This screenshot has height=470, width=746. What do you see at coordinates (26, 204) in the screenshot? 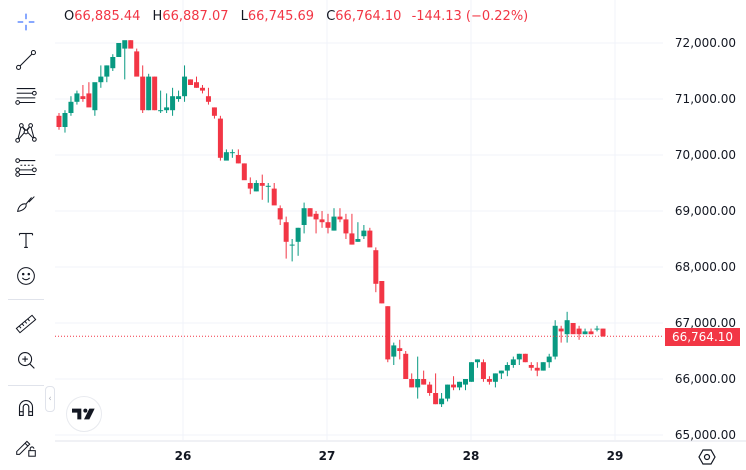
I see `brush-tool` at bounding box center [26, 204].